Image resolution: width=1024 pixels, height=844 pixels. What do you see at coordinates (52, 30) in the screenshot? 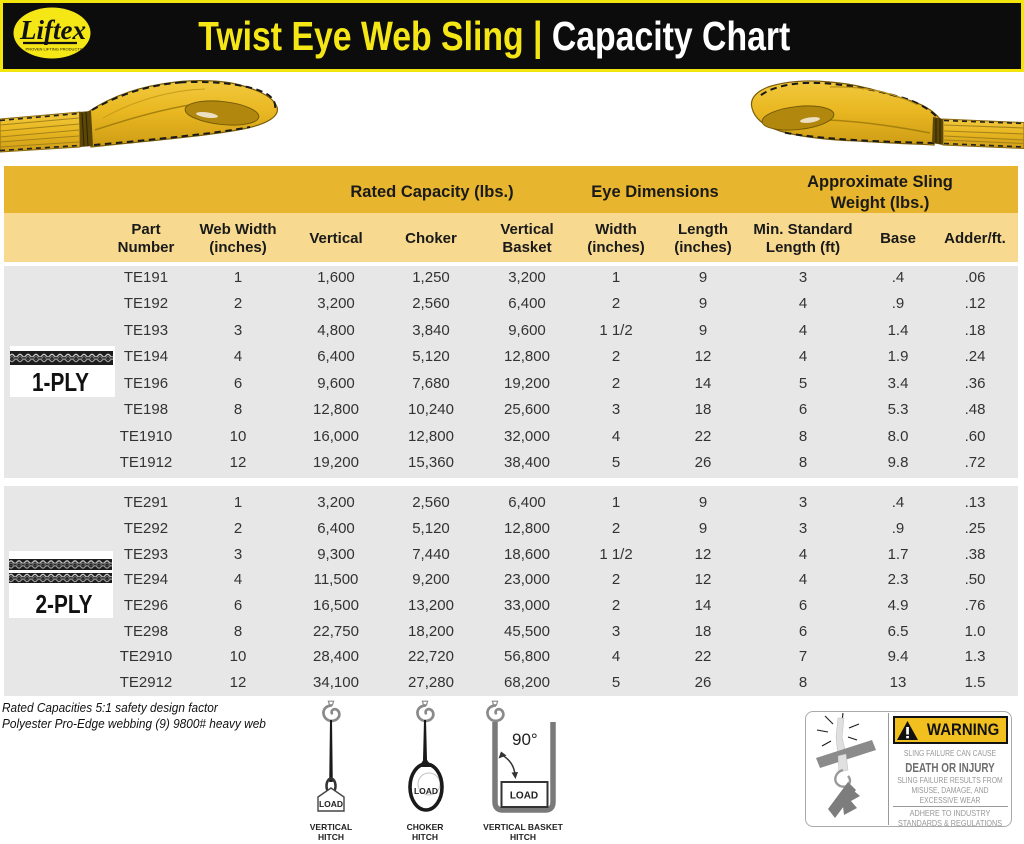
I see `svg-text: Liftex` at bounding box center [52, 30].